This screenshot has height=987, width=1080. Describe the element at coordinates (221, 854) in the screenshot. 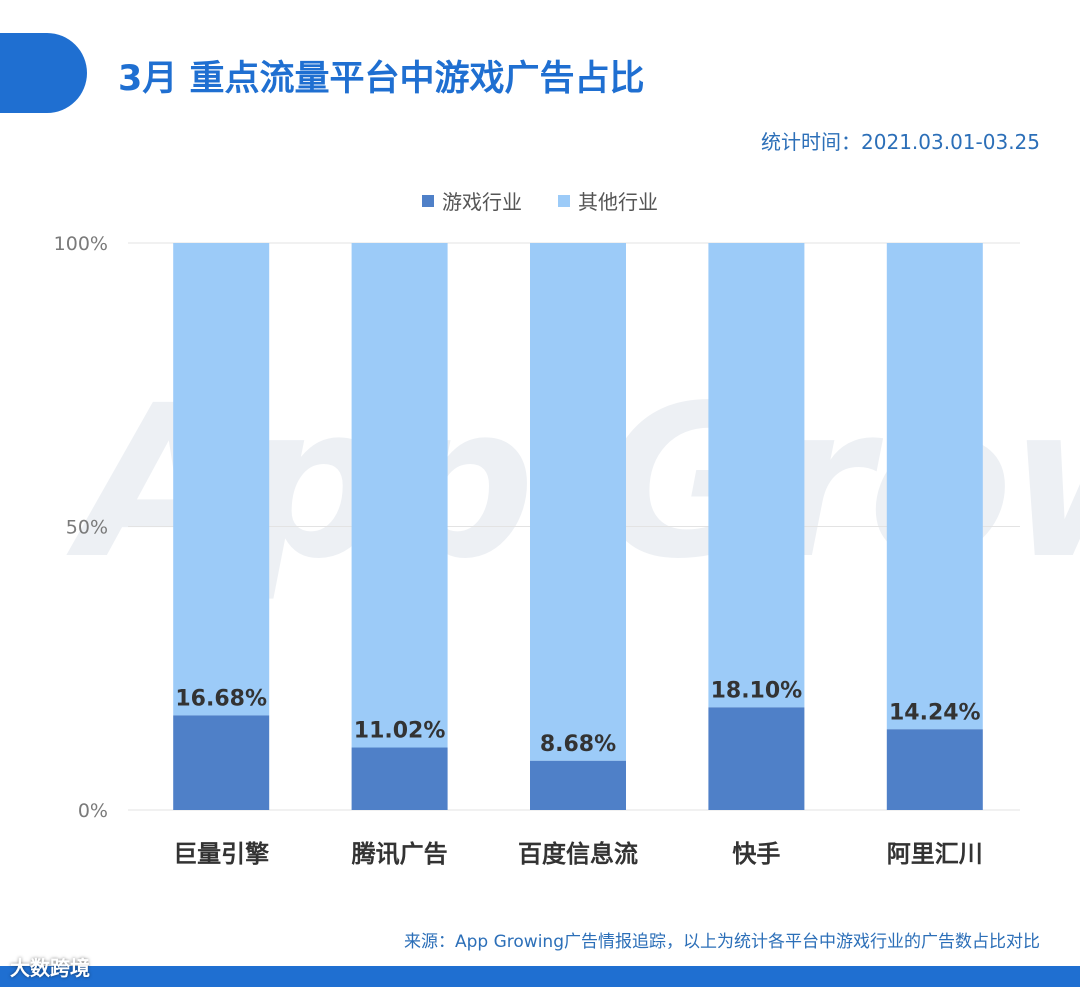

I see `category-label: 巨量引擎` at that location.